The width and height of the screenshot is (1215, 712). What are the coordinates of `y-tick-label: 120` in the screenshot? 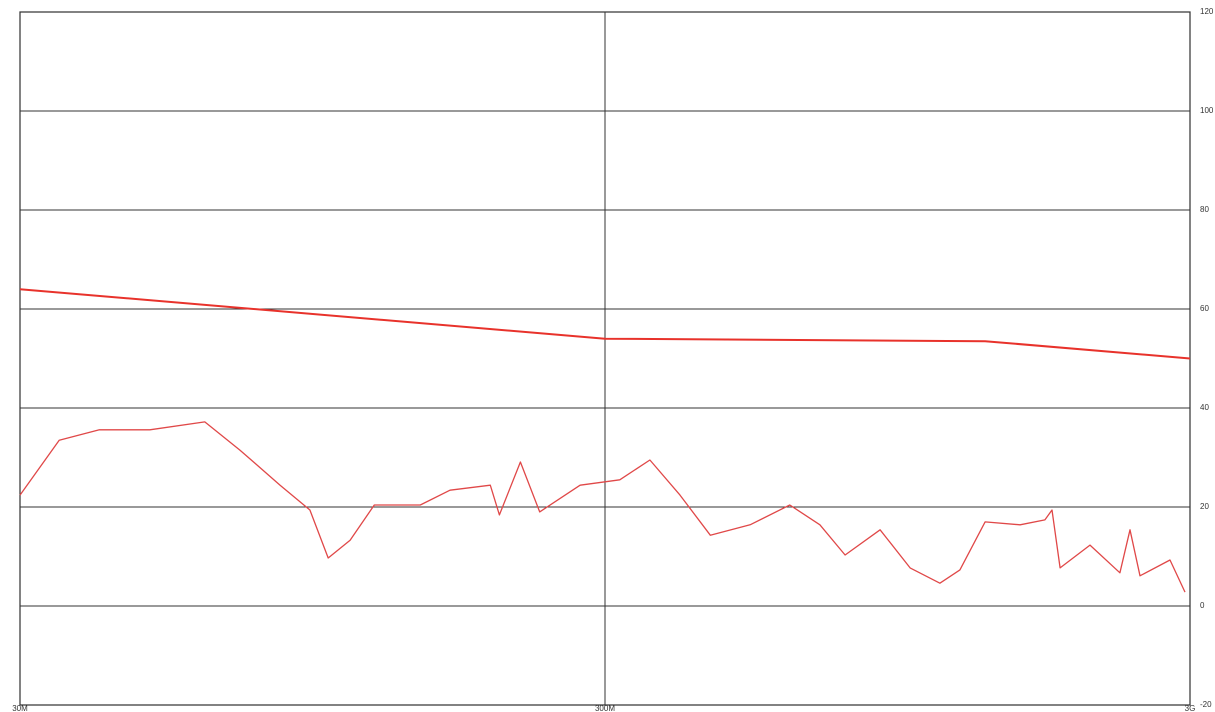 It's located at (1207, 11).